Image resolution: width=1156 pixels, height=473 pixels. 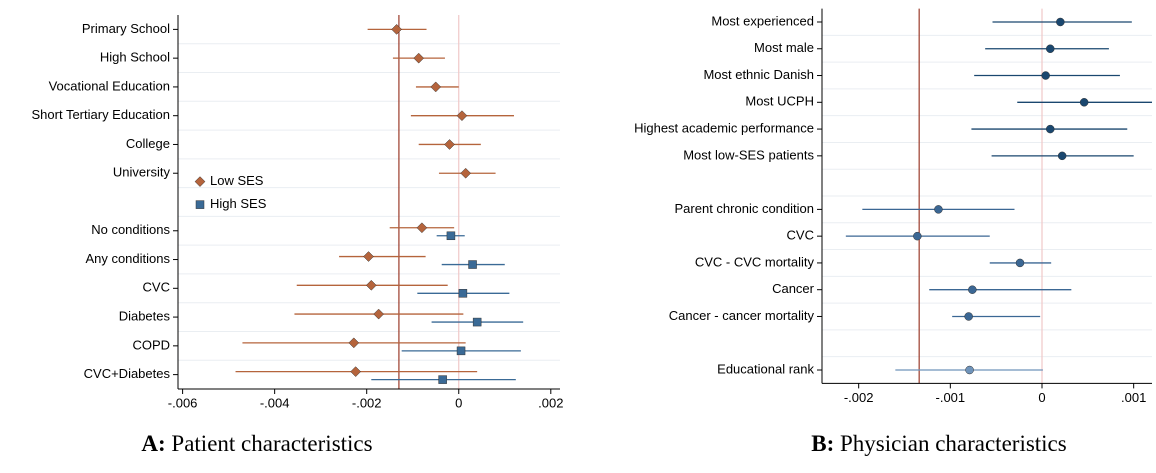 I want to click on y-tick-label: College, so click(x=148, y=143).